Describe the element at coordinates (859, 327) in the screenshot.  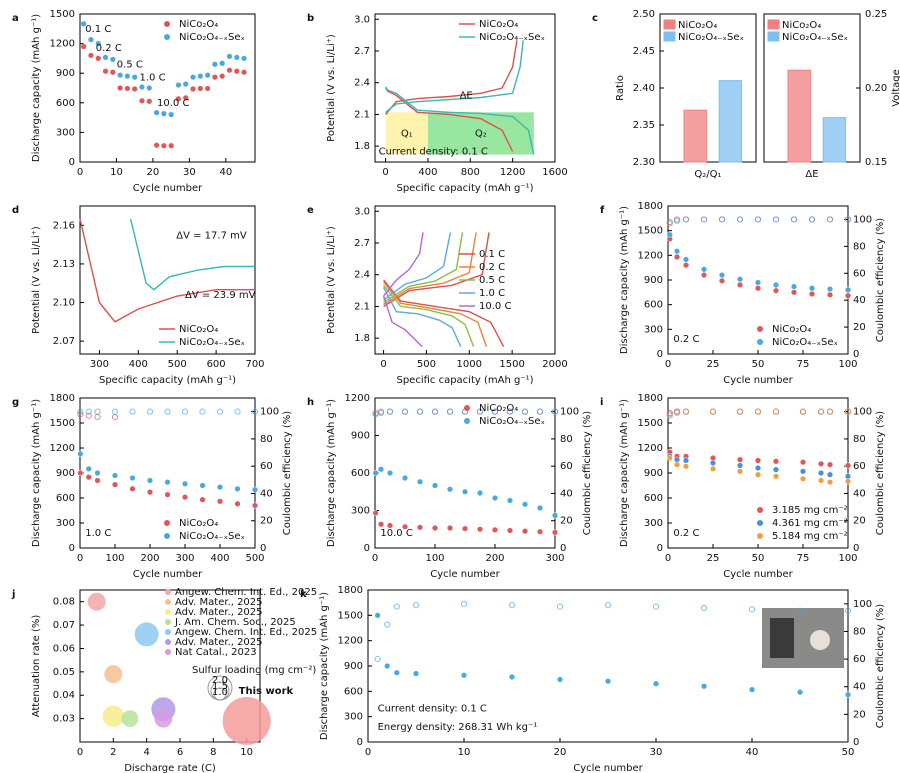
I see `y2-tick-label: 20` at that location.